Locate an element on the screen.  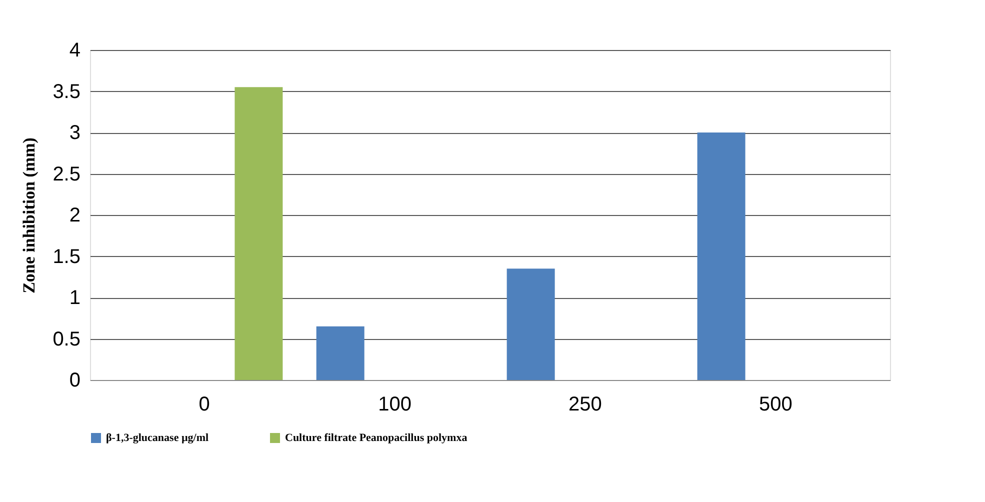
y-tick-label: 0 is located at coordinates (74, 381).